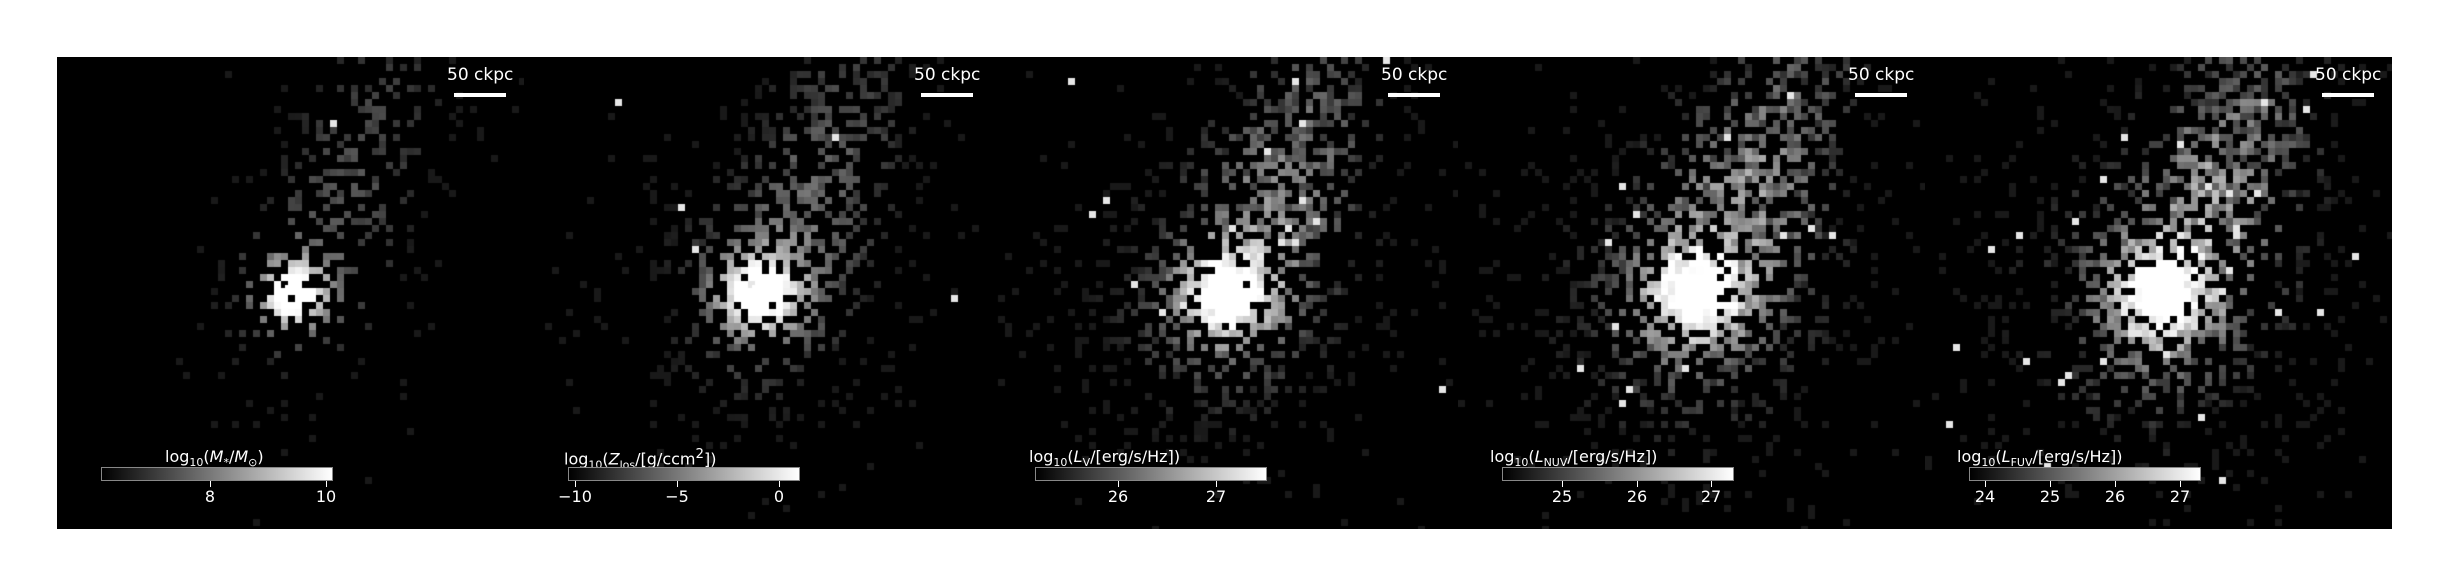 The height and width of the screenshot is (584, 2444). Describe the element at coordinates (214, 458) in the screenshot. I see `colorbar-label: log10(M*/M⊙)` at that location.